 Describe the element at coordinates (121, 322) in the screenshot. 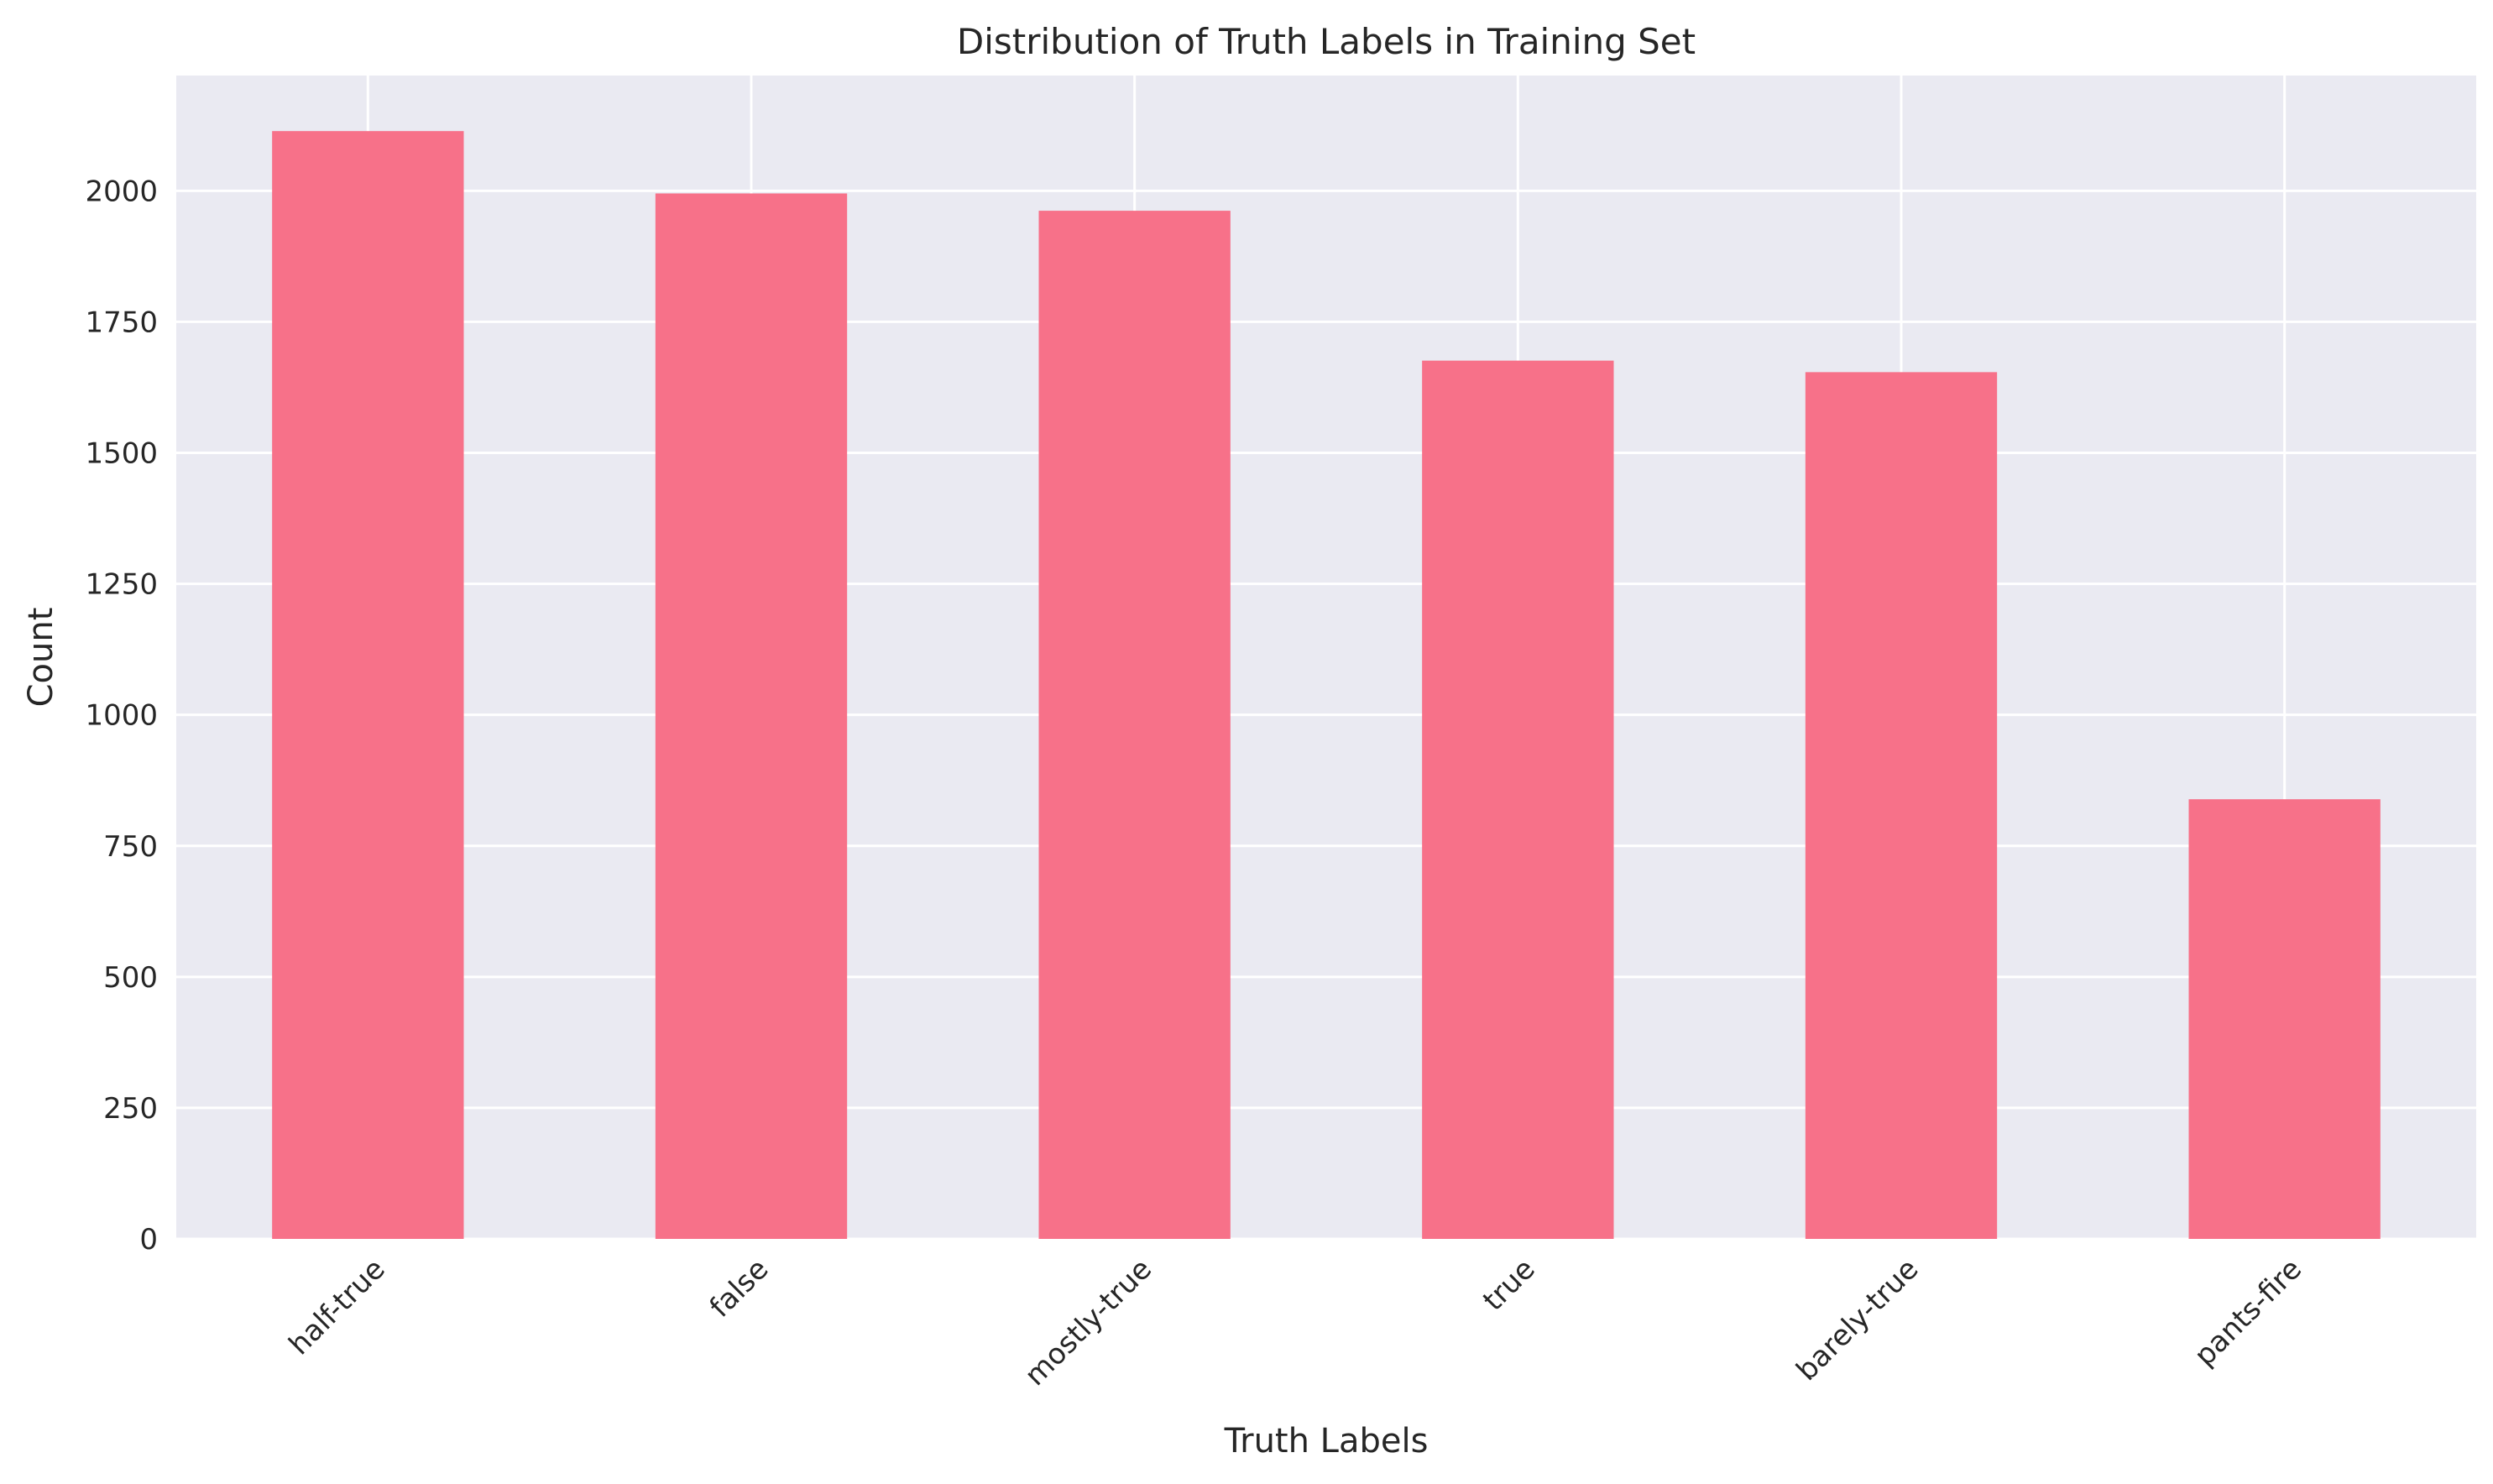

I see `y-tick-label: 1750` at that location.